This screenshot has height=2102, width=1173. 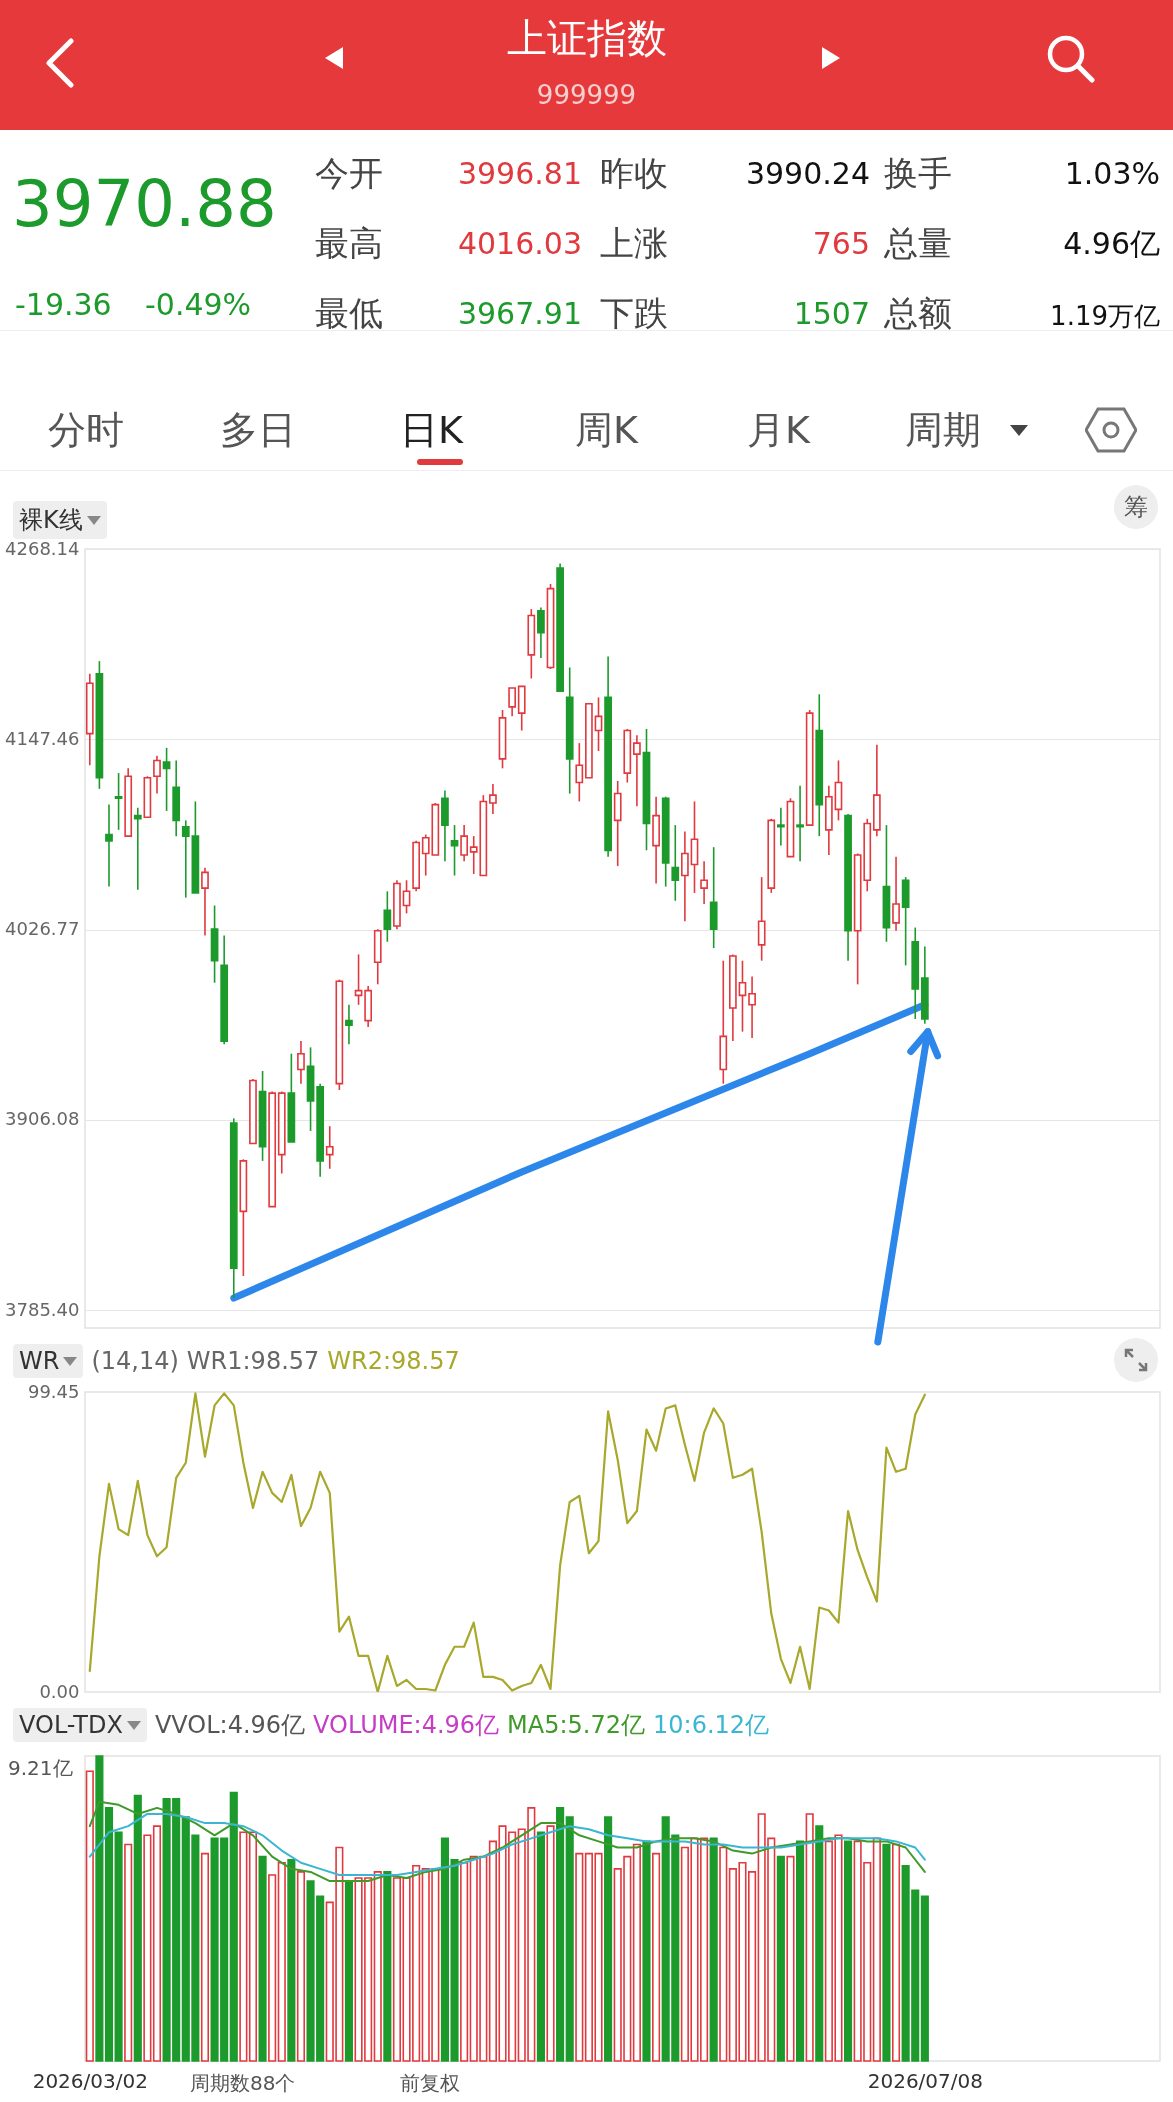 What do you see at coordinates (606, 430) in the screenshot?
I see `text: 周K` at bounding box center [606, 430].